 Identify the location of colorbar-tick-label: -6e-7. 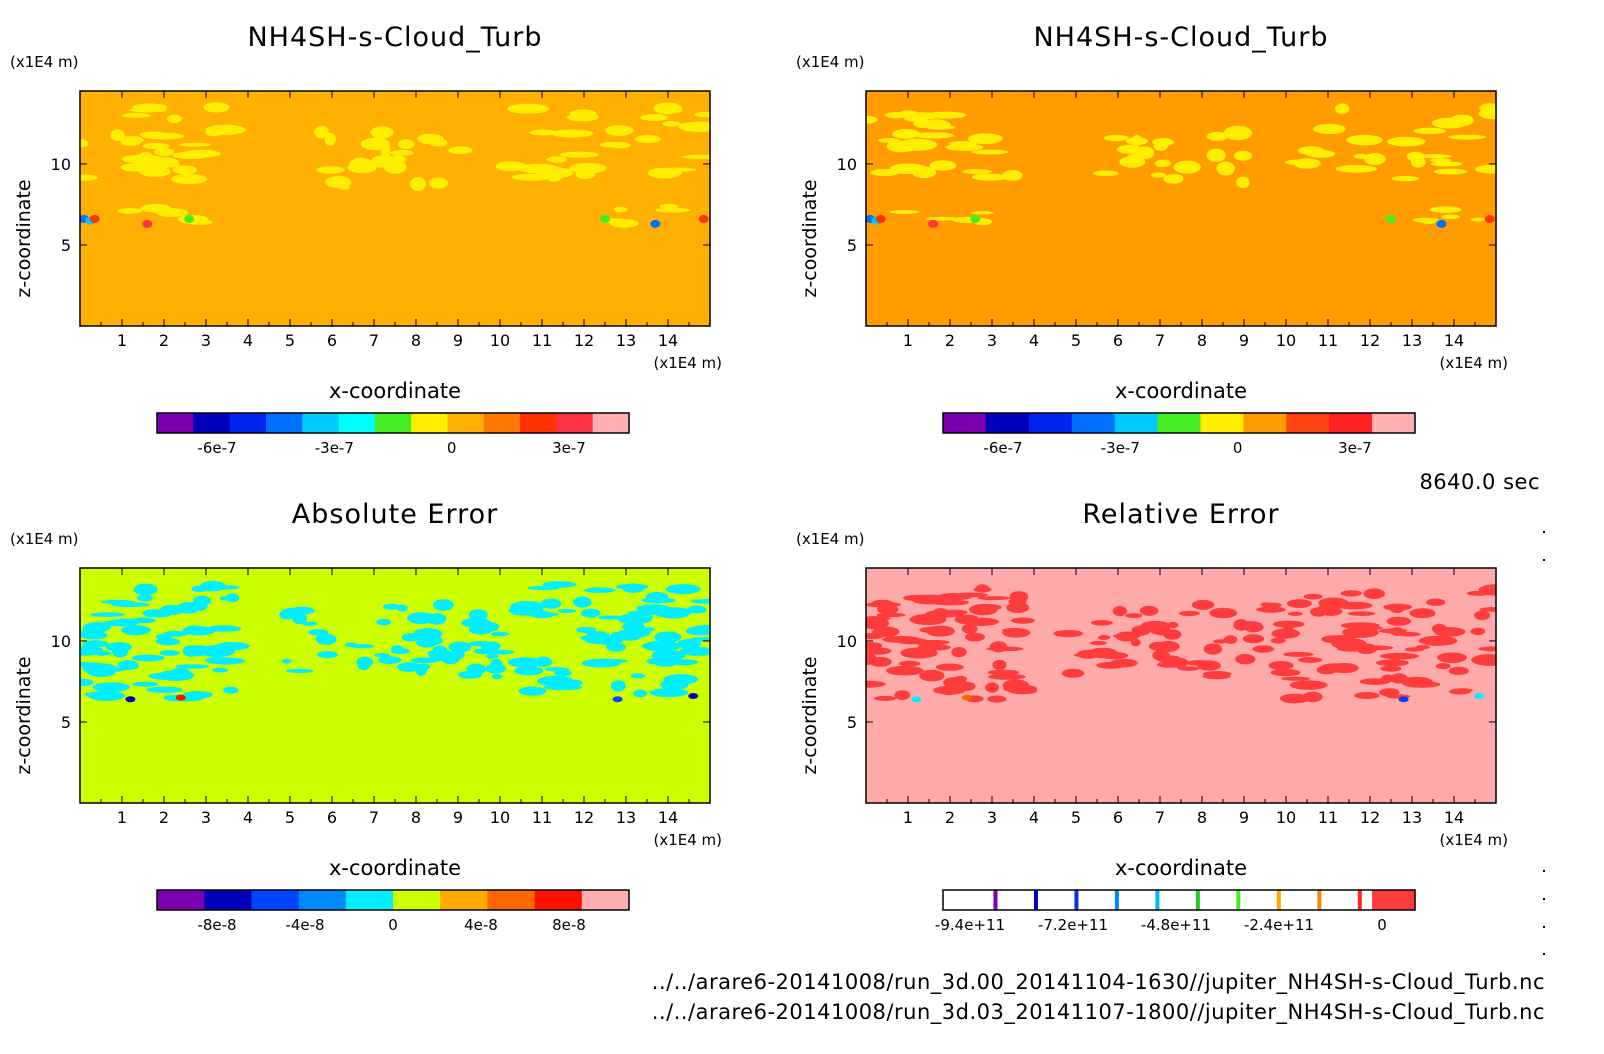
(216, 448).